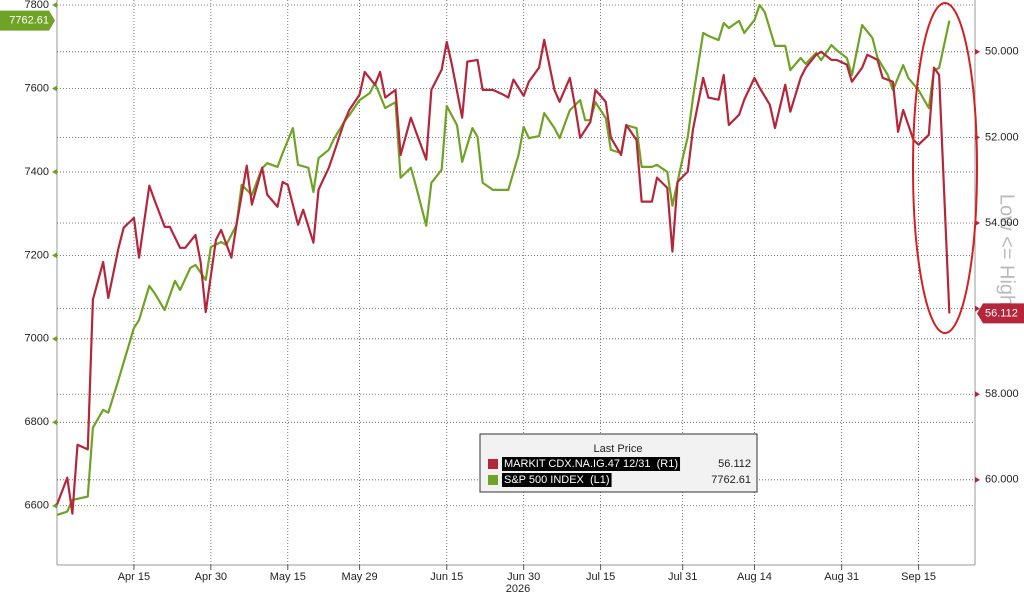  What do you see at coordinates (360, 577) in the screenshot?
I see `x-tick-label: May 29` at bounding box center [360, 577].